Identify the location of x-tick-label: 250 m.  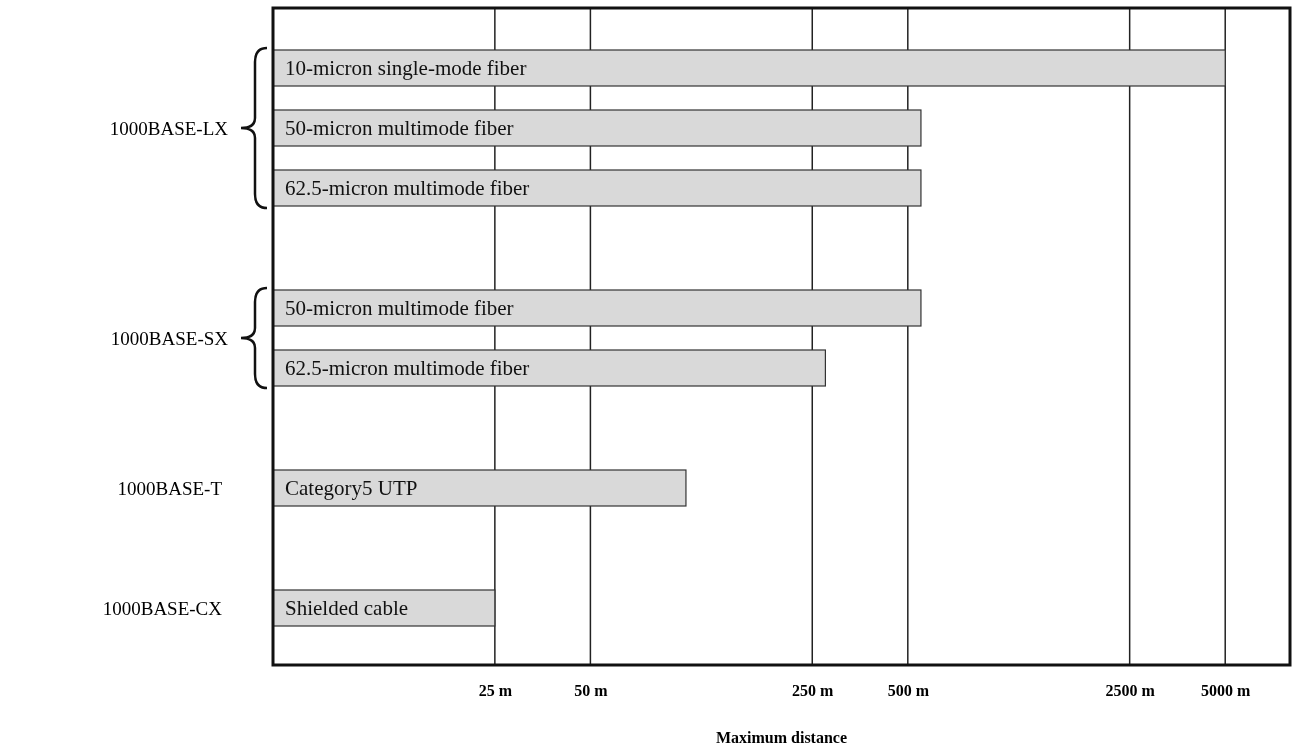
(813, 691).